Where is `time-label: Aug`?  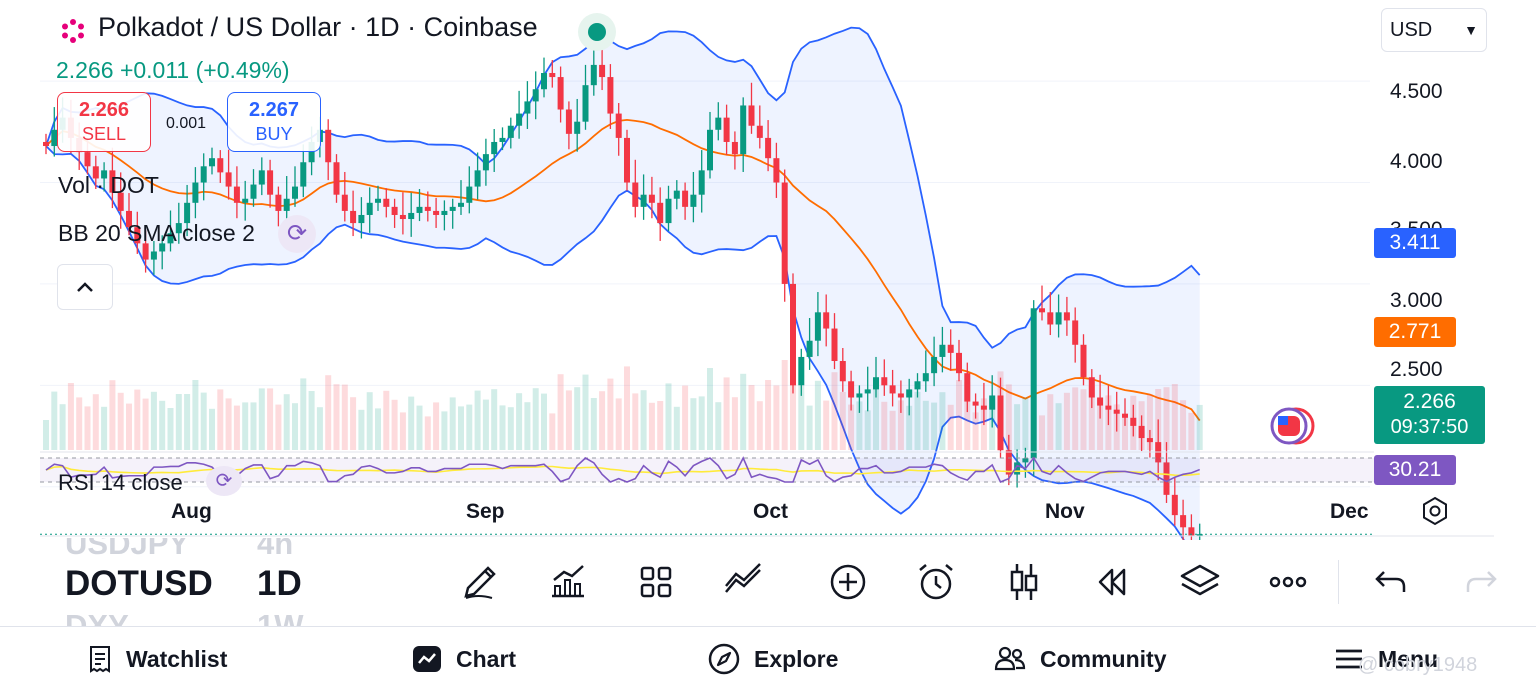 time-label: Aug is located at coordinates (191, 511).